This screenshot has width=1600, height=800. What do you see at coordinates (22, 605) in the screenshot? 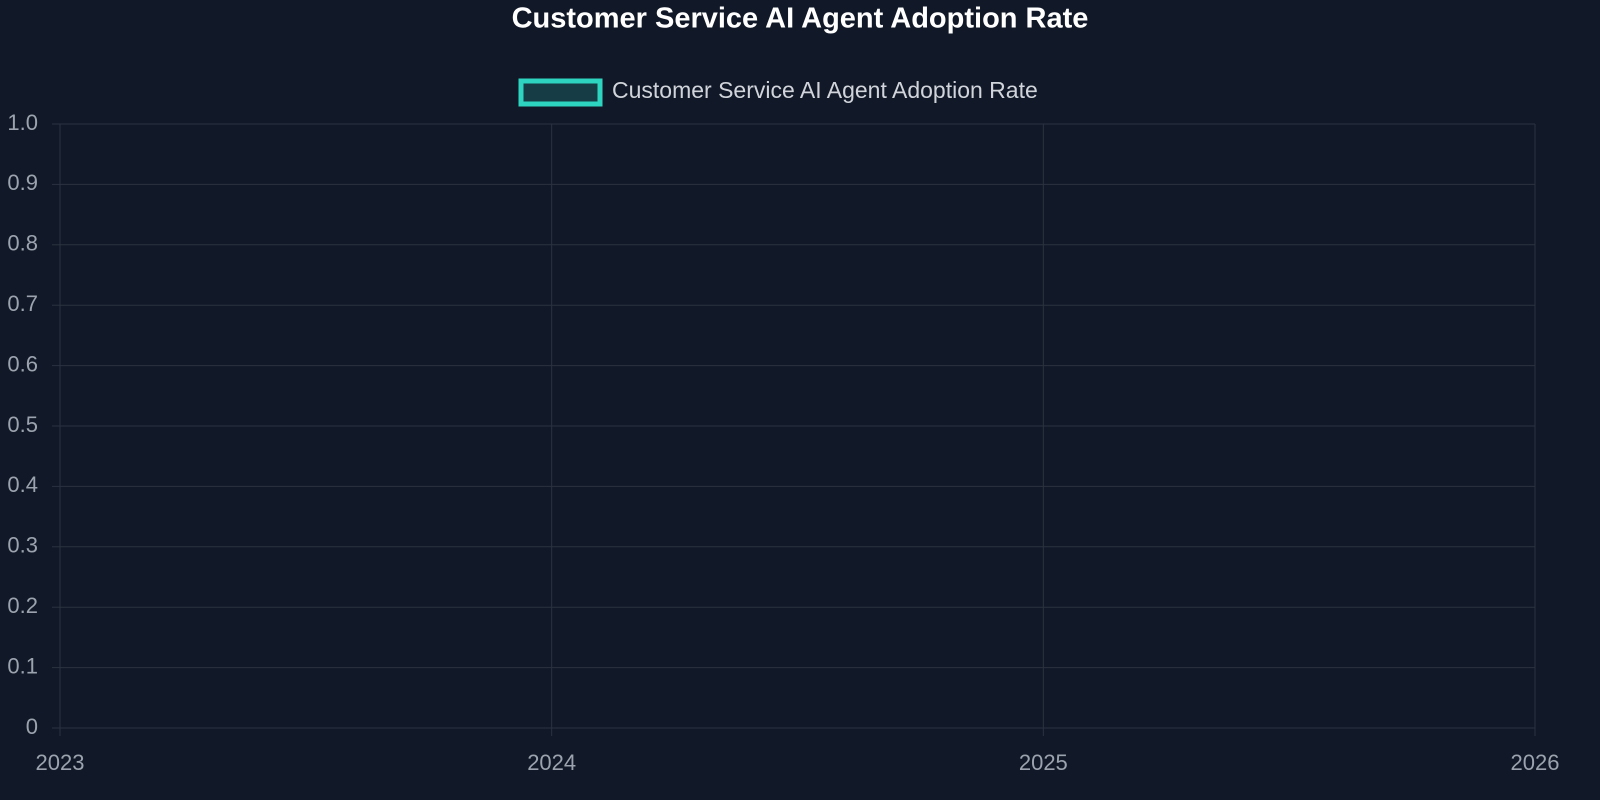
I see `y-tick-label: 0.2` at bounding box center [22, 605].